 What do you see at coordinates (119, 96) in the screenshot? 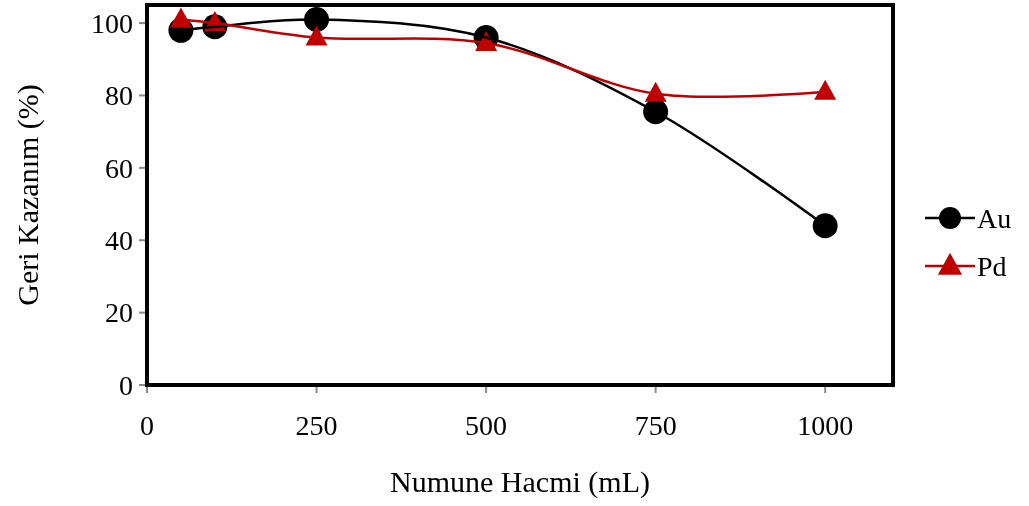
I see `y-tick-label: 80` at bounding box center [119, 96].